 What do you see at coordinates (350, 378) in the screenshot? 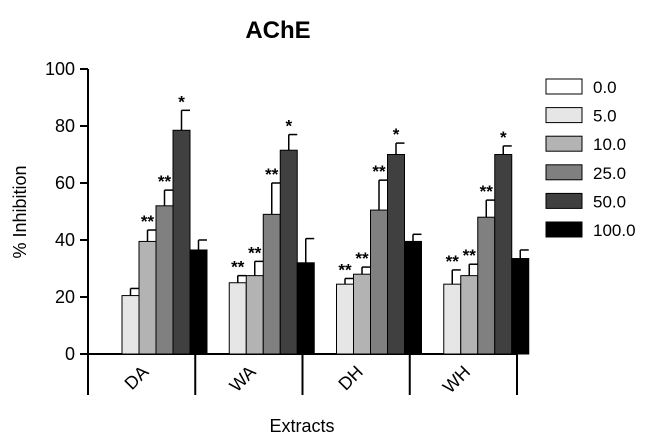
I see `category-label: DH` at bounding box center [350, 378].